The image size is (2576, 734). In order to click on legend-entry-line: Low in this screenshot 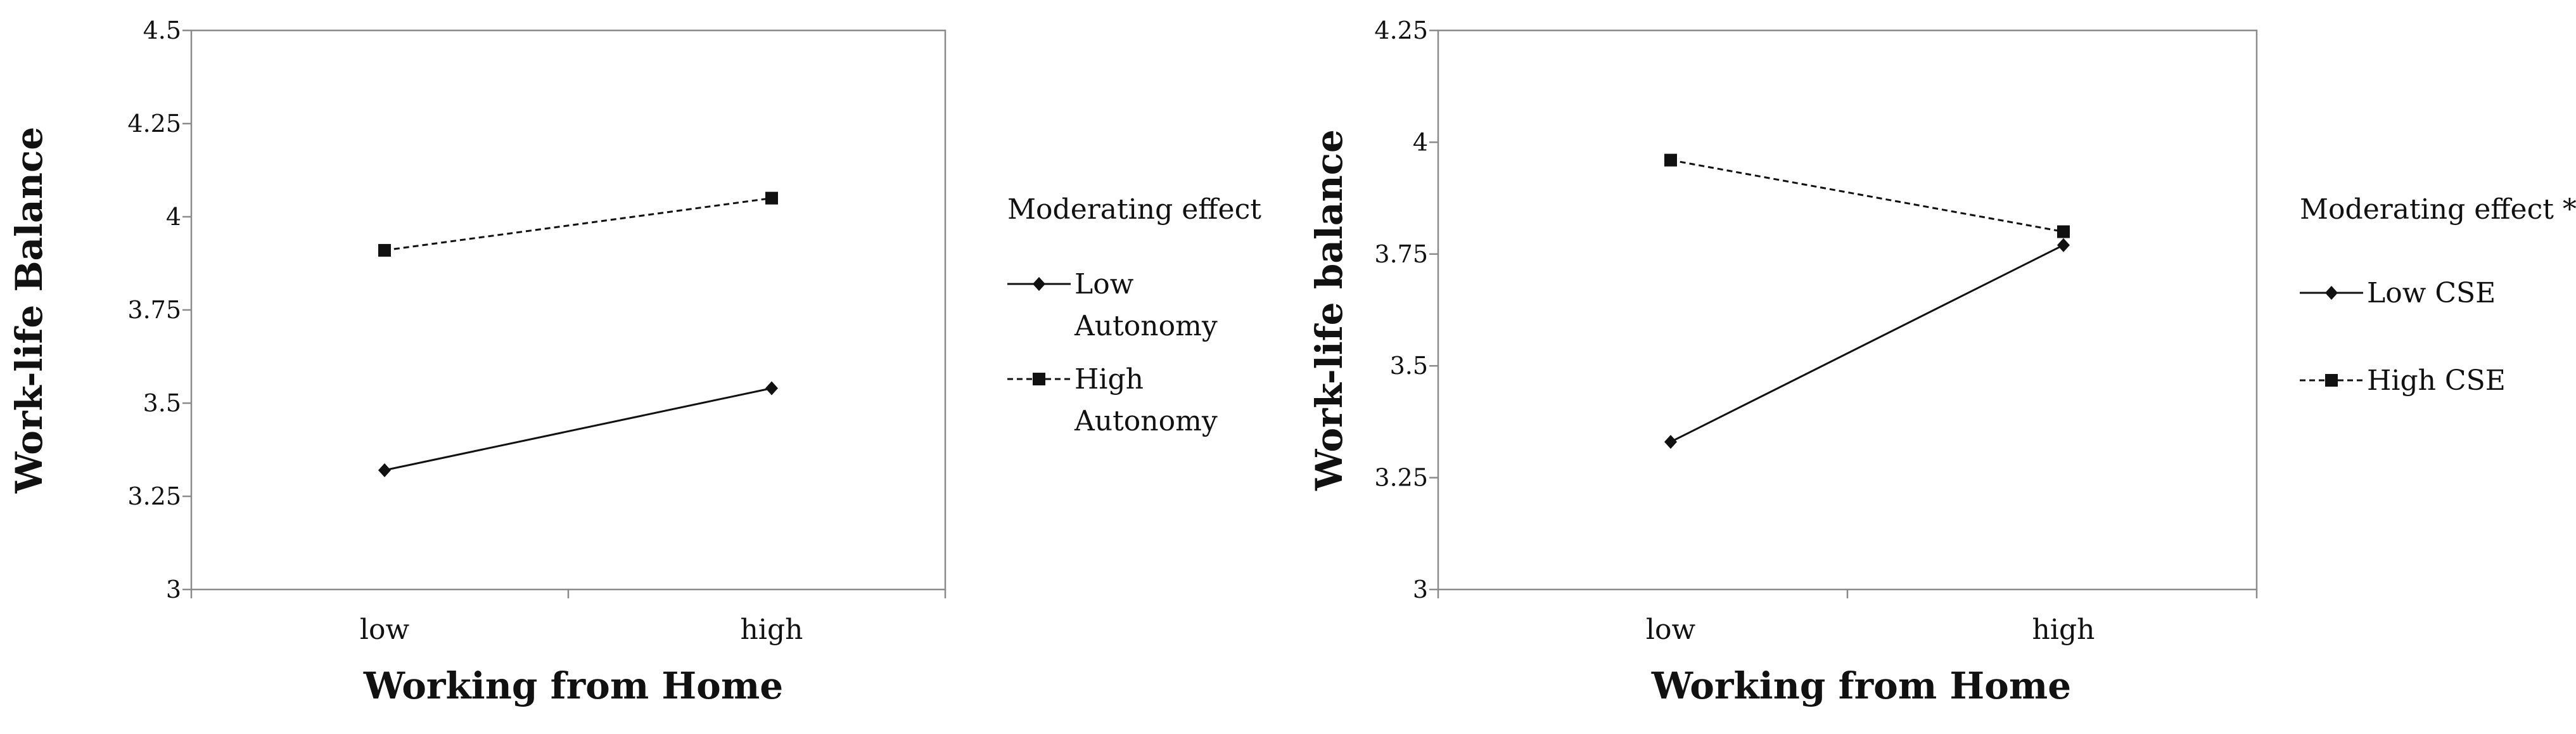, I will do `click(1104, 284)`.